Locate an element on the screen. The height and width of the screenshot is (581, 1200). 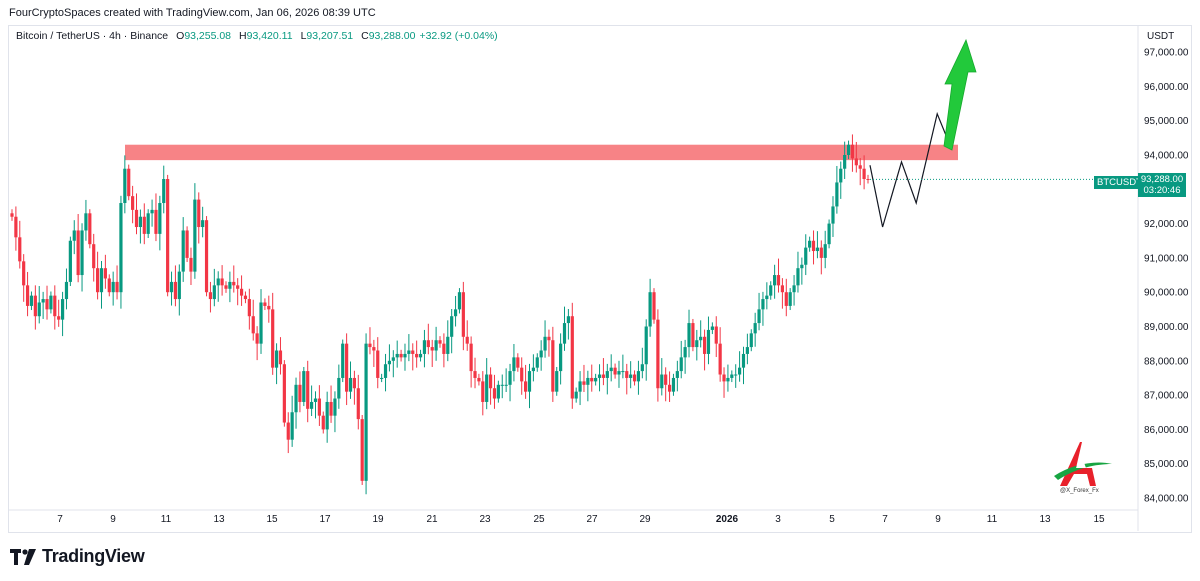
time-tick-label: 3 is located at coordinates (778, 519).